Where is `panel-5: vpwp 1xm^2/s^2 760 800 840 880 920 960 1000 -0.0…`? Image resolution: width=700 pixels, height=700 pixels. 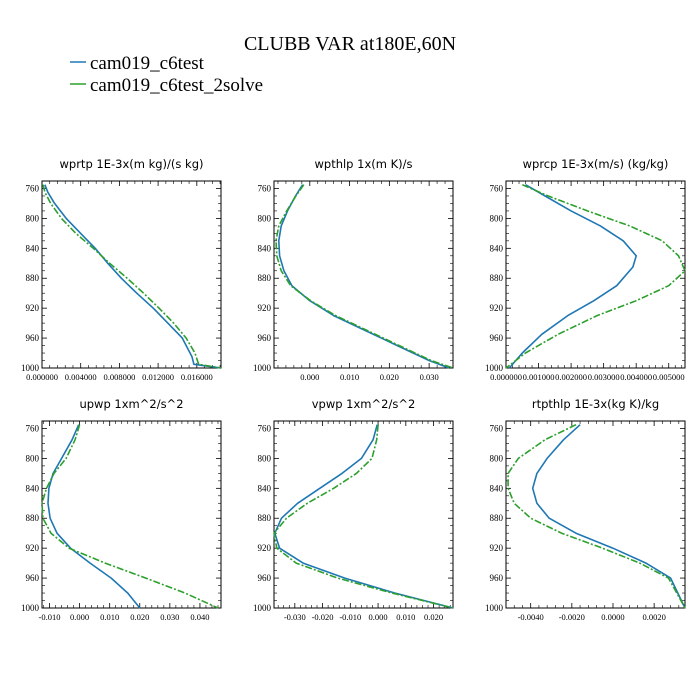
panel-5: vpwp 1xm^2/s^2 760 800 840 880 920 960 1000 -0.0… is located at coordinates (353, 509).